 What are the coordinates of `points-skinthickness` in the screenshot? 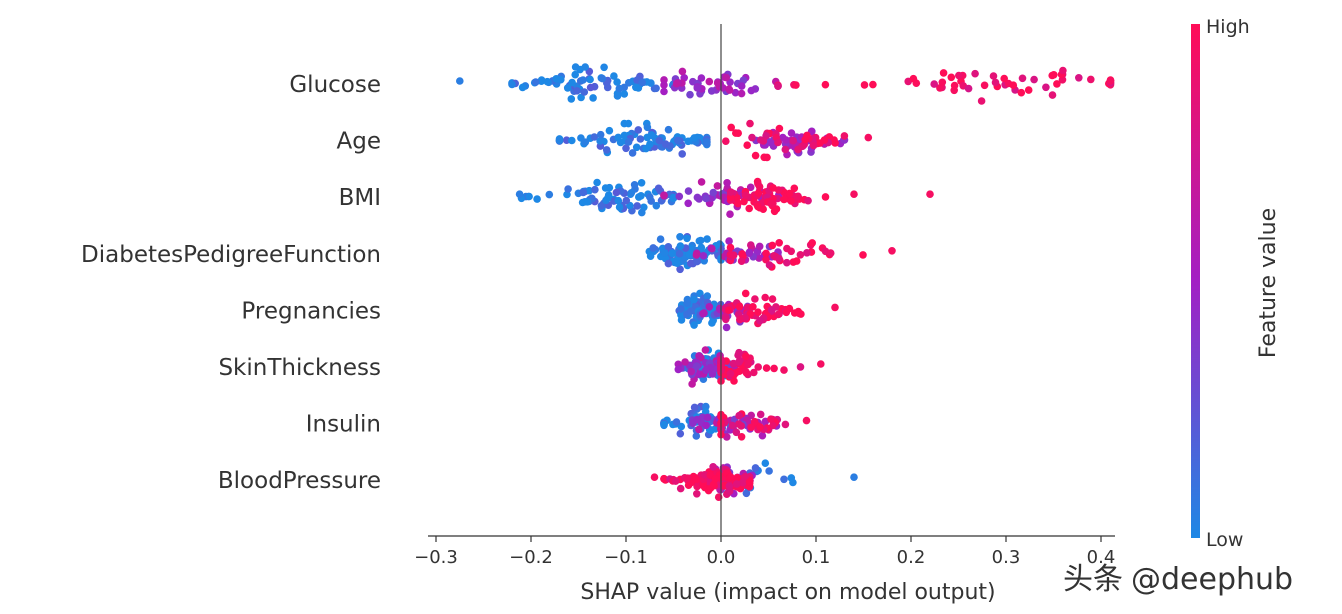 It's located at (749, 367).